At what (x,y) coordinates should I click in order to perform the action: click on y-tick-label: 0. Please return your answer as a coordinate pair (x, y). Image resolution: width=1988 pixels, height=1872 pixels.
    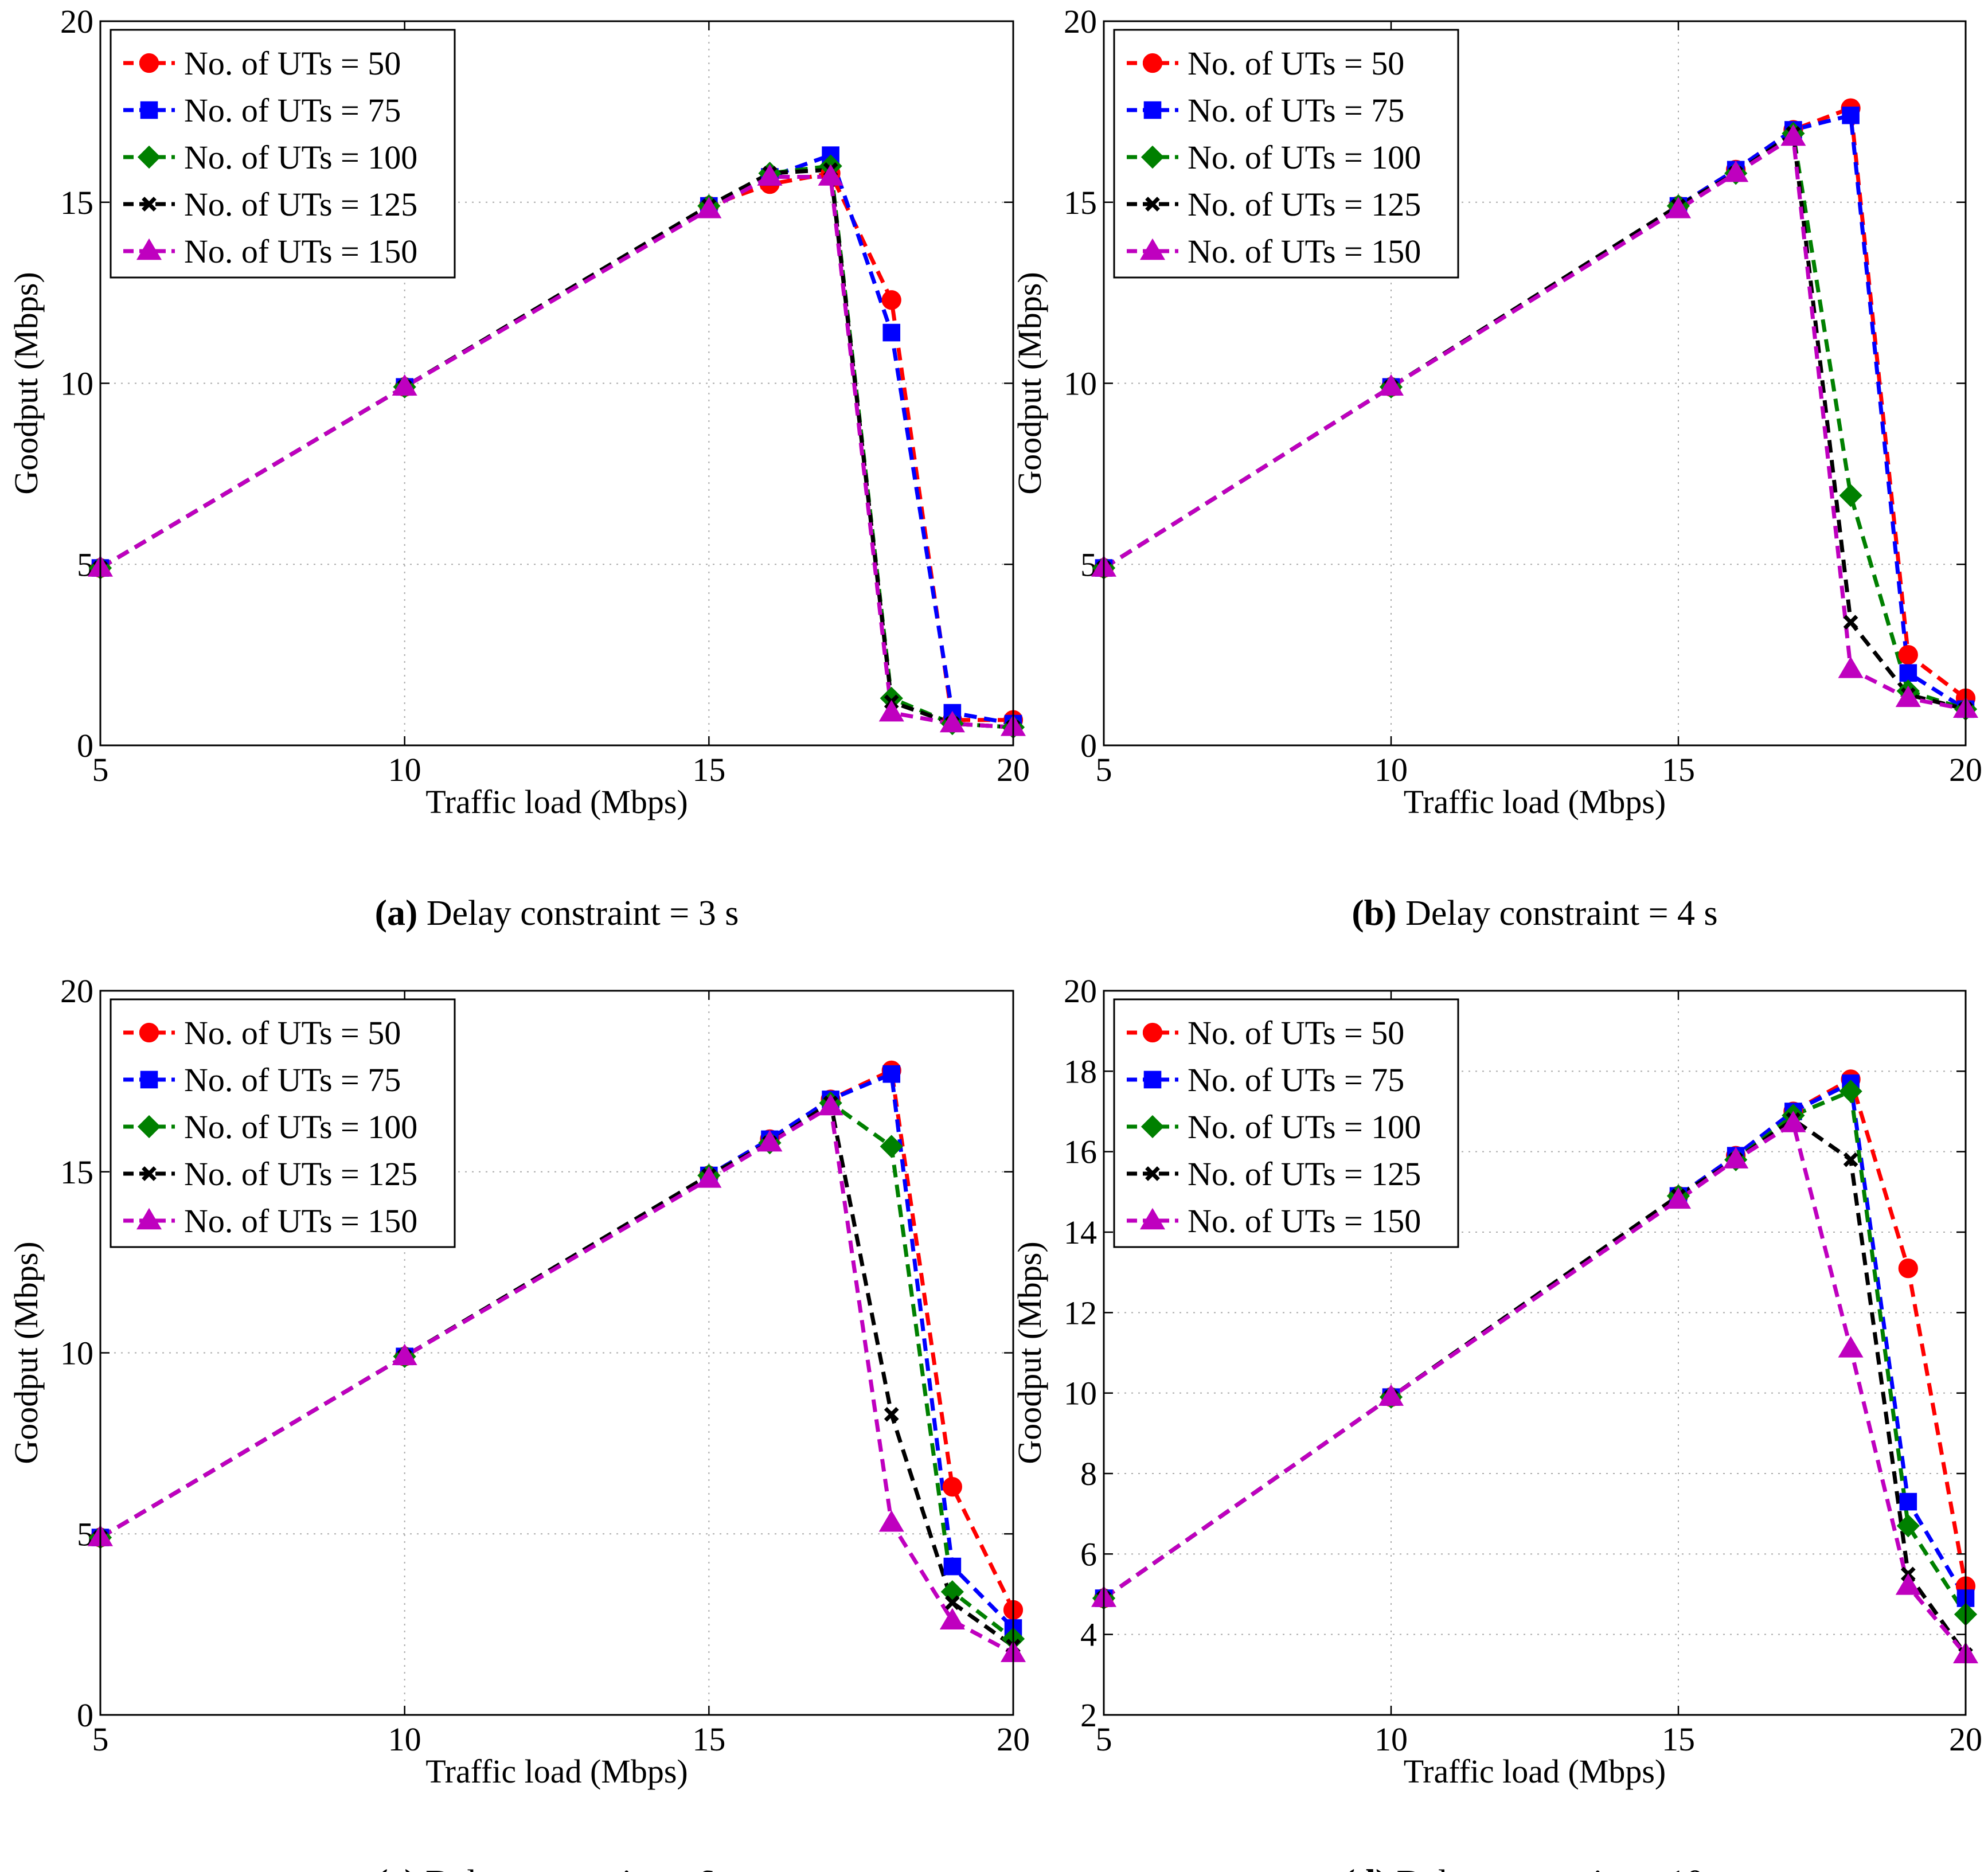
    Looking at the image, I should click on (1088, 746).